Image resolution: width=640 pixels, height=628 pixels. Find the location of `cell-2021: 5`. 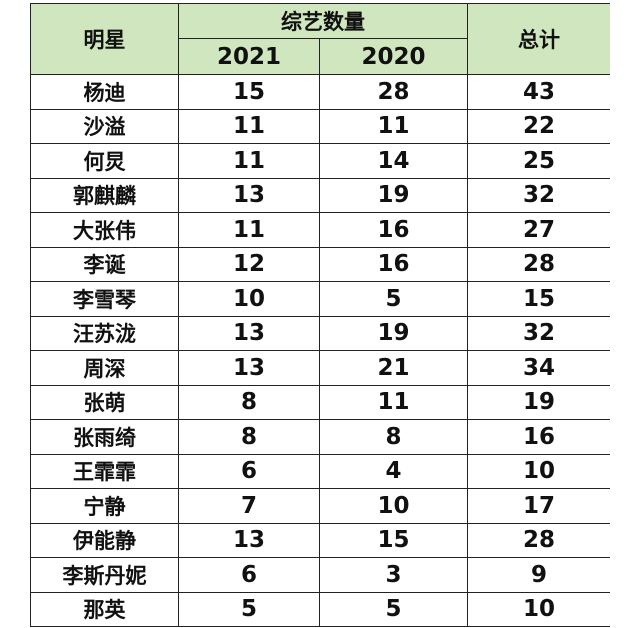

cell-2021: 5 is located at coordinates (249, 609).